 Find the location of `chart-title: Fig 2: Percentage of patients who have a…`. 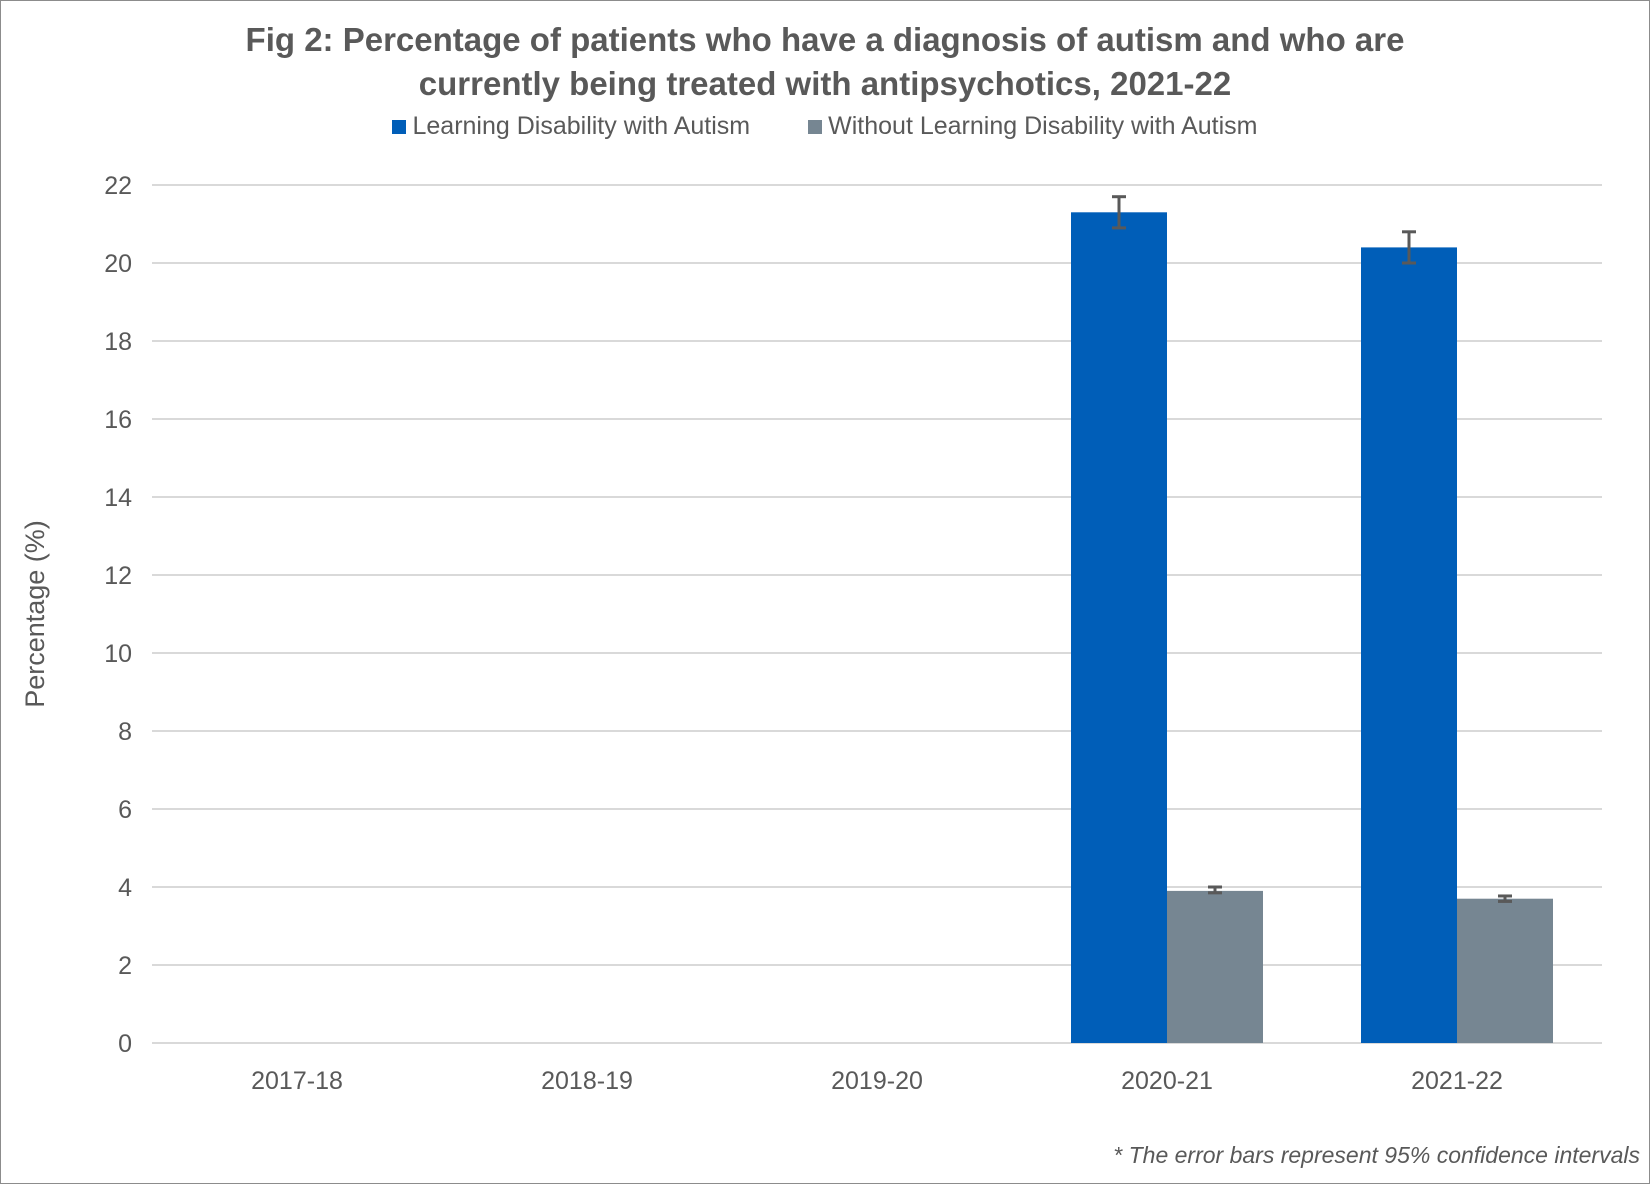

chart-title: Fig 2: Percentage of patients who have a… is located at coordinates (825, 62).